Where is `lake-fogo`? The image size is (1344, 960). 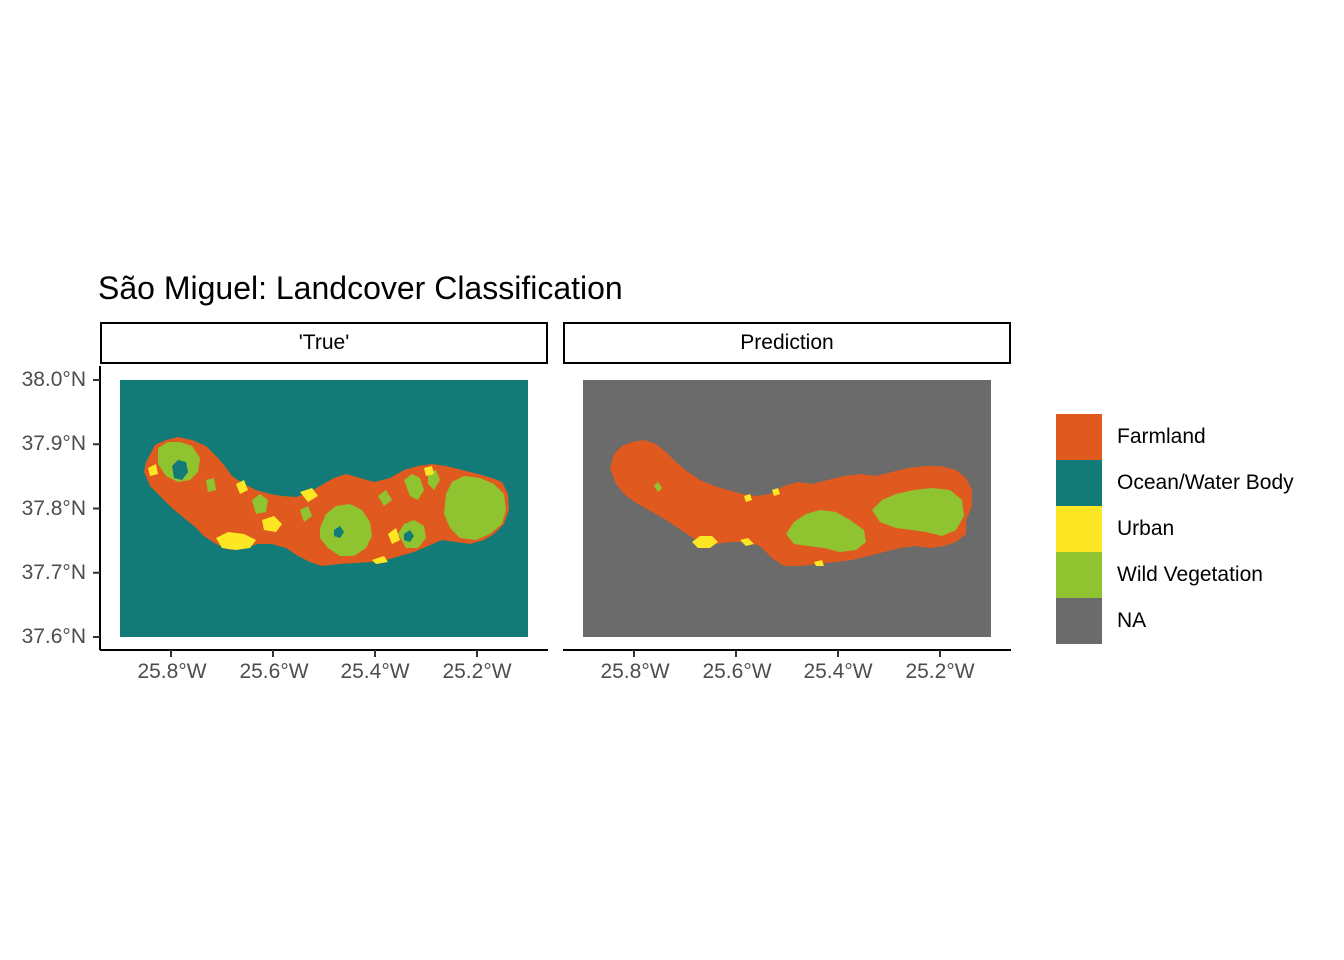 lake-fogo is located at coordinates (339, 532).